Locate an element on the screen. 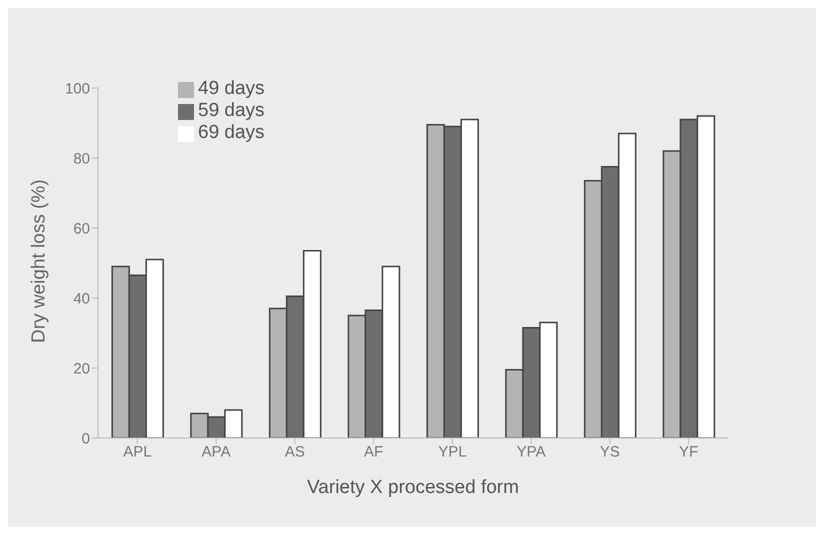 This screenshot has width=824, height=535. x-axis-title: Variety X processed form is located at coordinates (413, 487).